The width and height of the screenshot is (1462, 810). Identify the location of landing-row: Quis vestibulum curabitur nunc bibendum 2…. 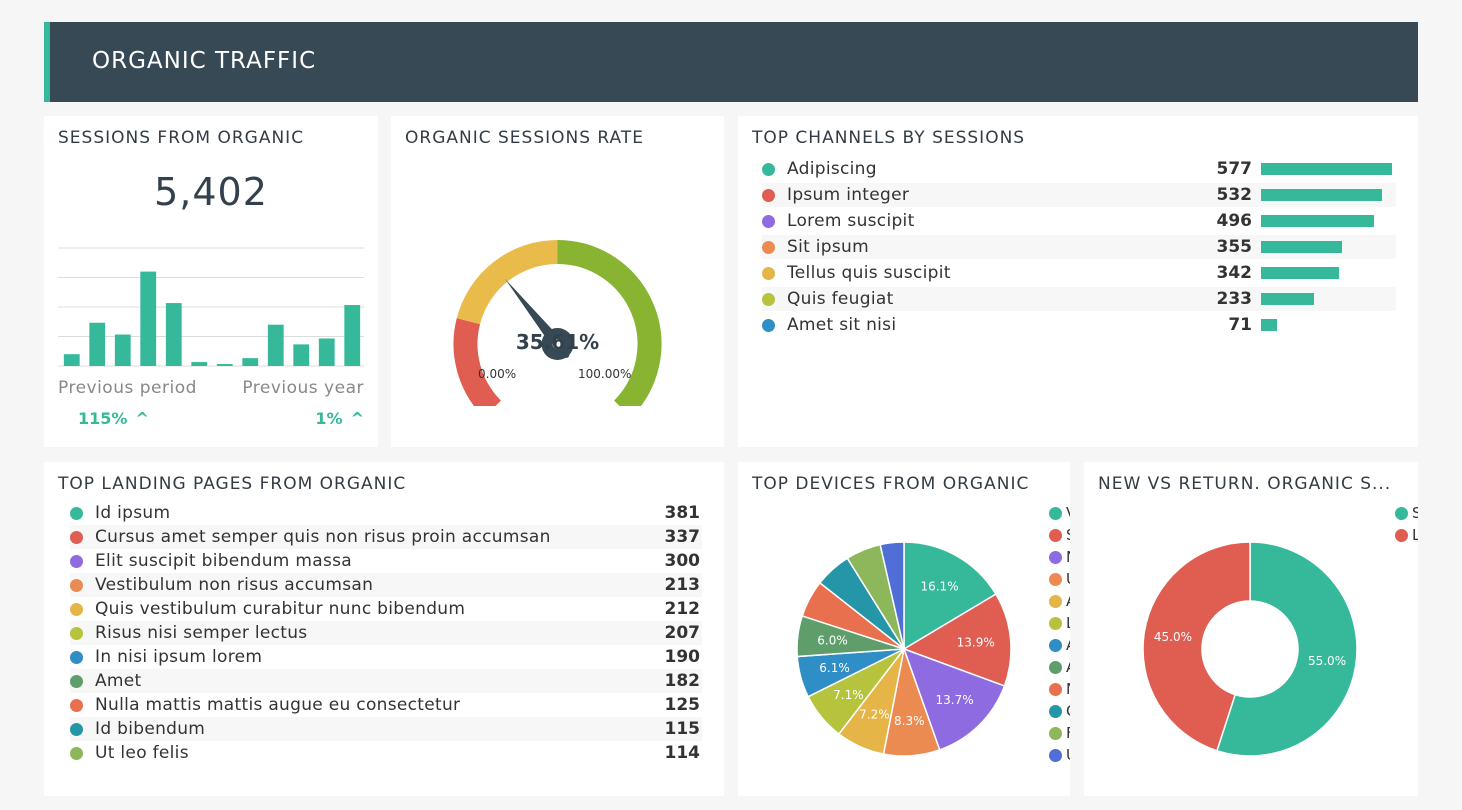
(386, 609).